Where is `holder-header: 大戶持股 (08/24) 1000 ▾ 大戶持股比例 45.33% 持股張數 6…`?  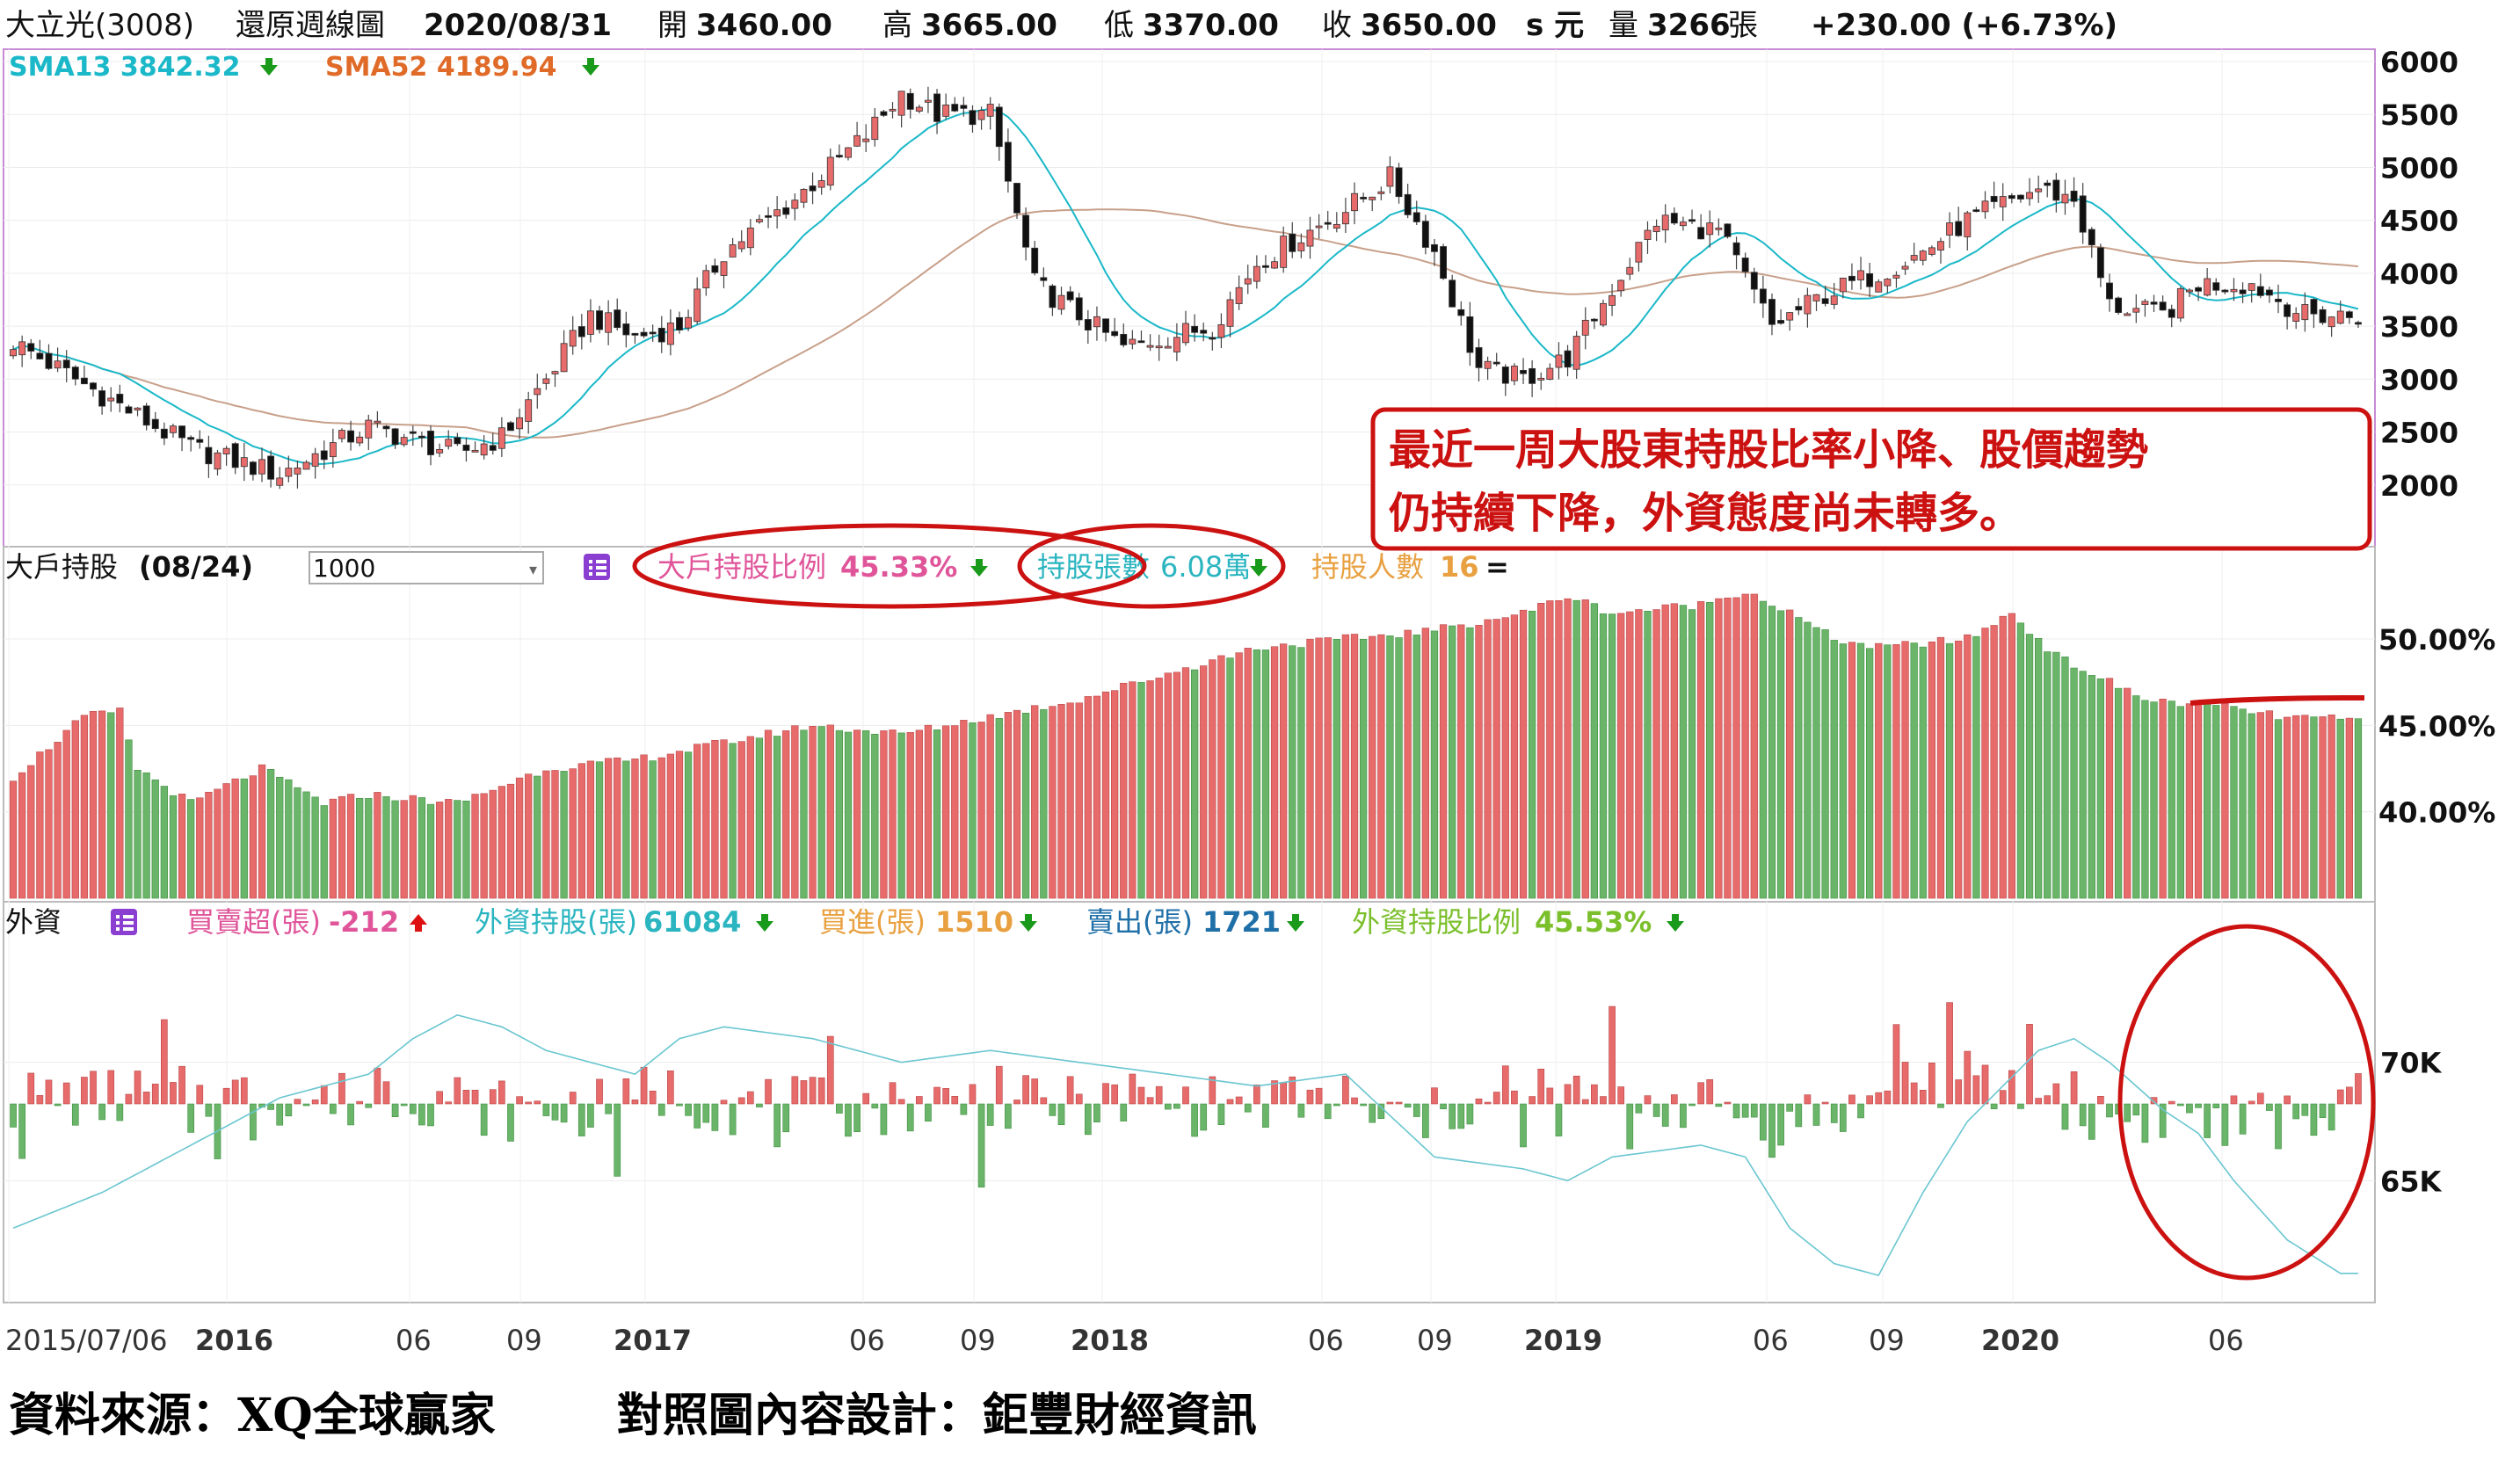
holder-header: 大戶持股 (08/24) 1000 ▾ 大戶持股比例 45.33% 持股張數 6… is located at coordinates (757, 566).